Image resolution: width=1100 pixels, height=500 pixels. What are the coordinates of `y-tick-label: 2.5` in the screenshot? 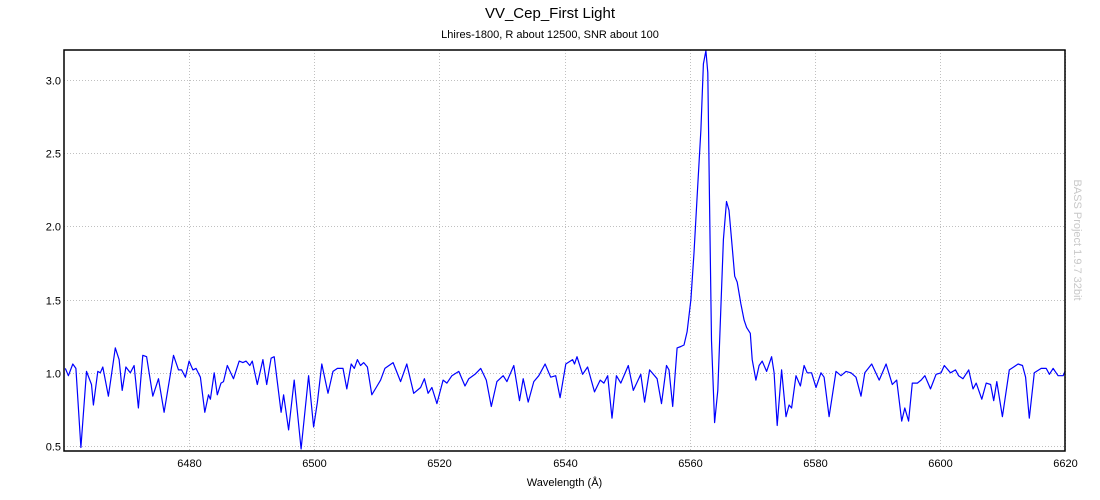 It's located at (53, 155).